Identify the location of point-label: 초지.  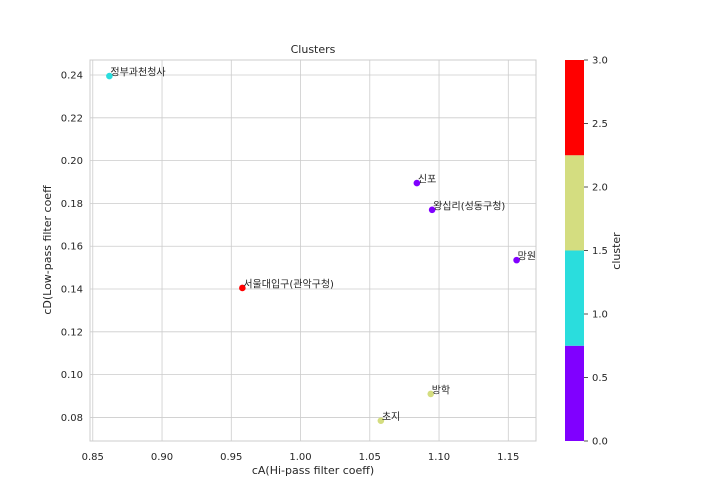
(391, 417).